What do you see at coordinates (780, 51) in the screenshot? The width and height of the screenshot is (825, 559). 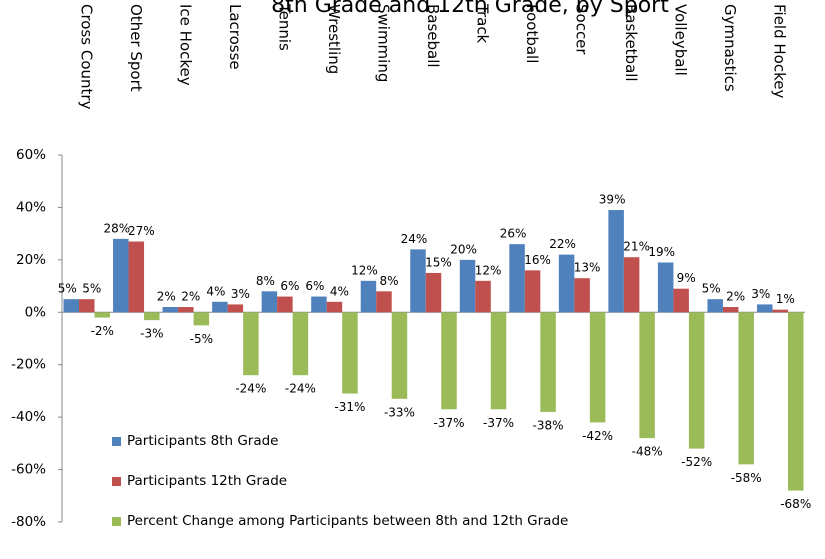 I see `x-tick-label: Field Hockey` at bounding box center [780, 51].